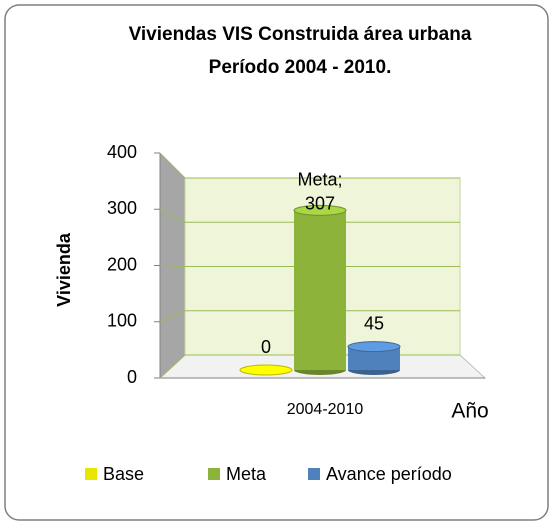 The height and width of the screenshot is (530, 553). What do you see at coordinates (300, 34) in the screenshot?
I see `chart-title: Viviendas VIS Construida área urbana` at bounding box center [300, 34].